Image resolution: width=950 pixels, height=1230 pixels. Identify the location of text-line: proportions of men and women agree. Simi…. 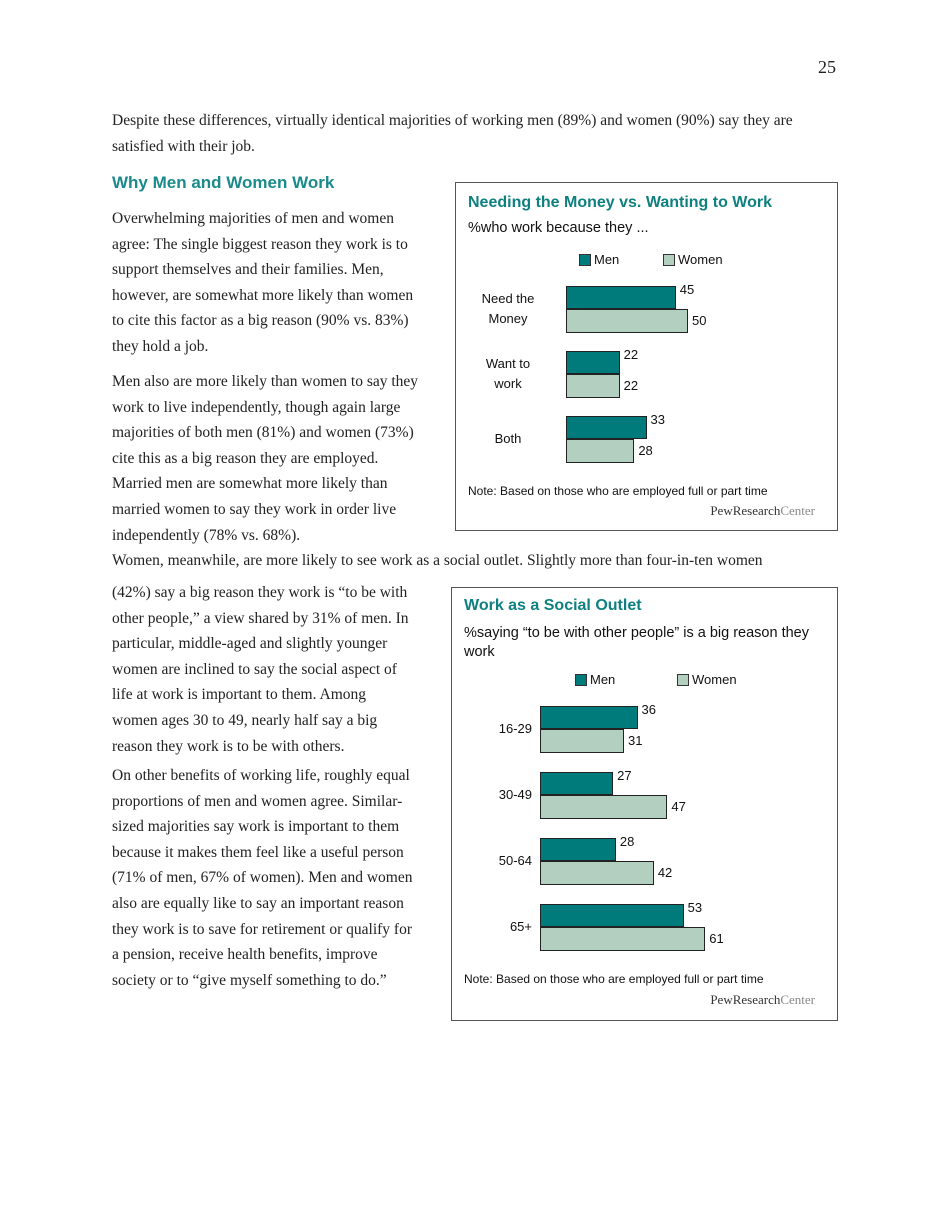
(257, 801).